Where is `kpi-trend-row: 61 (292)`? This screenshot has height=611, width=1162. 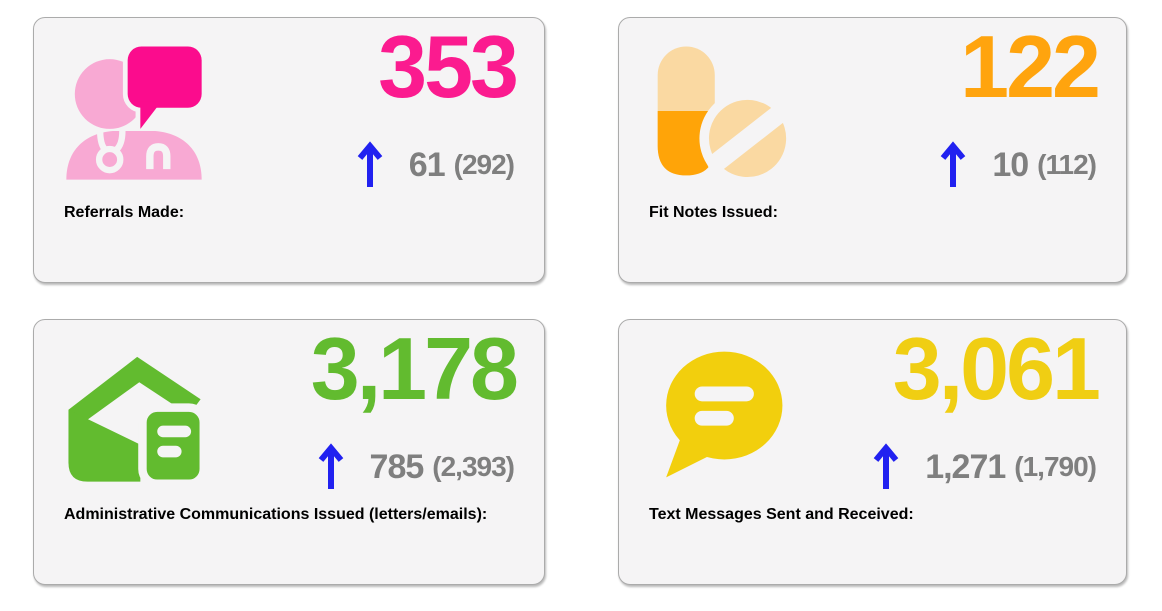
kpi-trend-row: 61 (292) is located at coordinates (436, 165).